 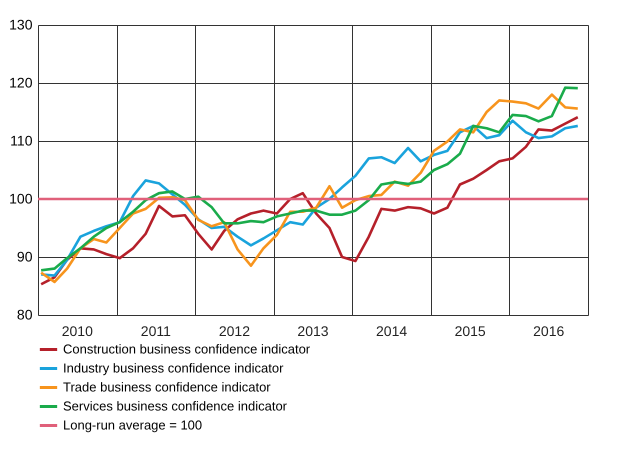 I want to click on x-tick-label: 2015, so click(x=470, y=331).